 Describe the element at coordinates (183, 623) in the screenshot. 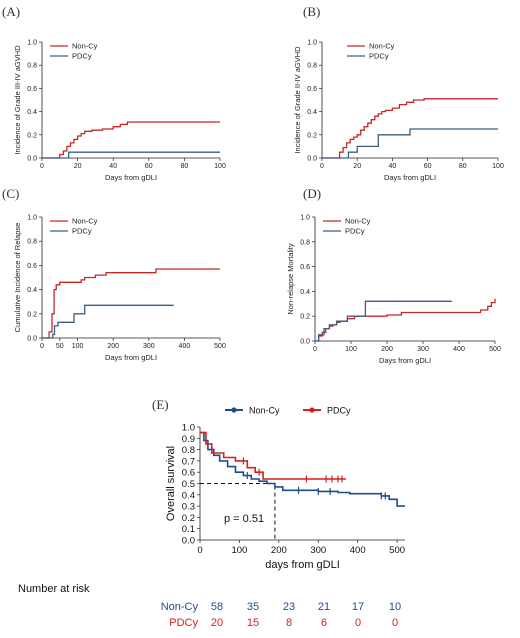

I see `risk-row-label: PDCy` at that location.